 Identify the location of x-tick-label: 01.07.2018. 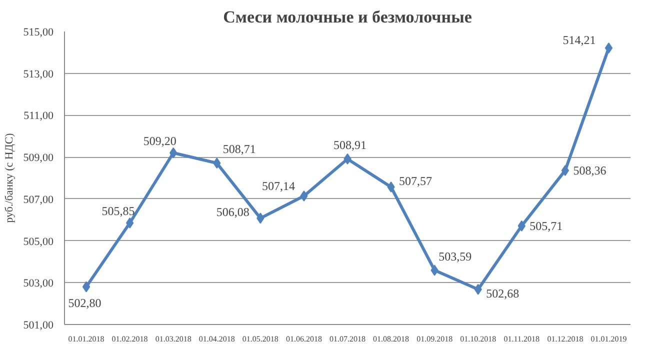
(348, 339).